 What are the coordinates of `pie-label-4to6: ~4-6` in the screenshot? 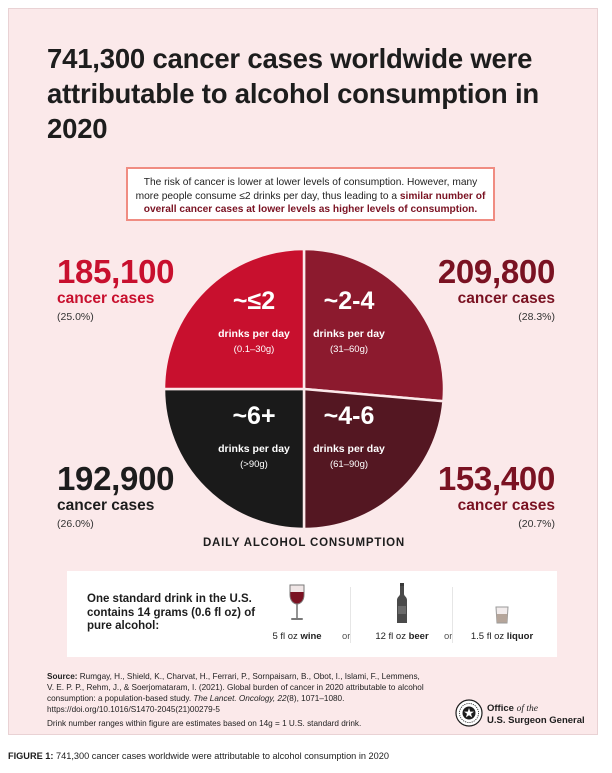 It's located at (349, 416).